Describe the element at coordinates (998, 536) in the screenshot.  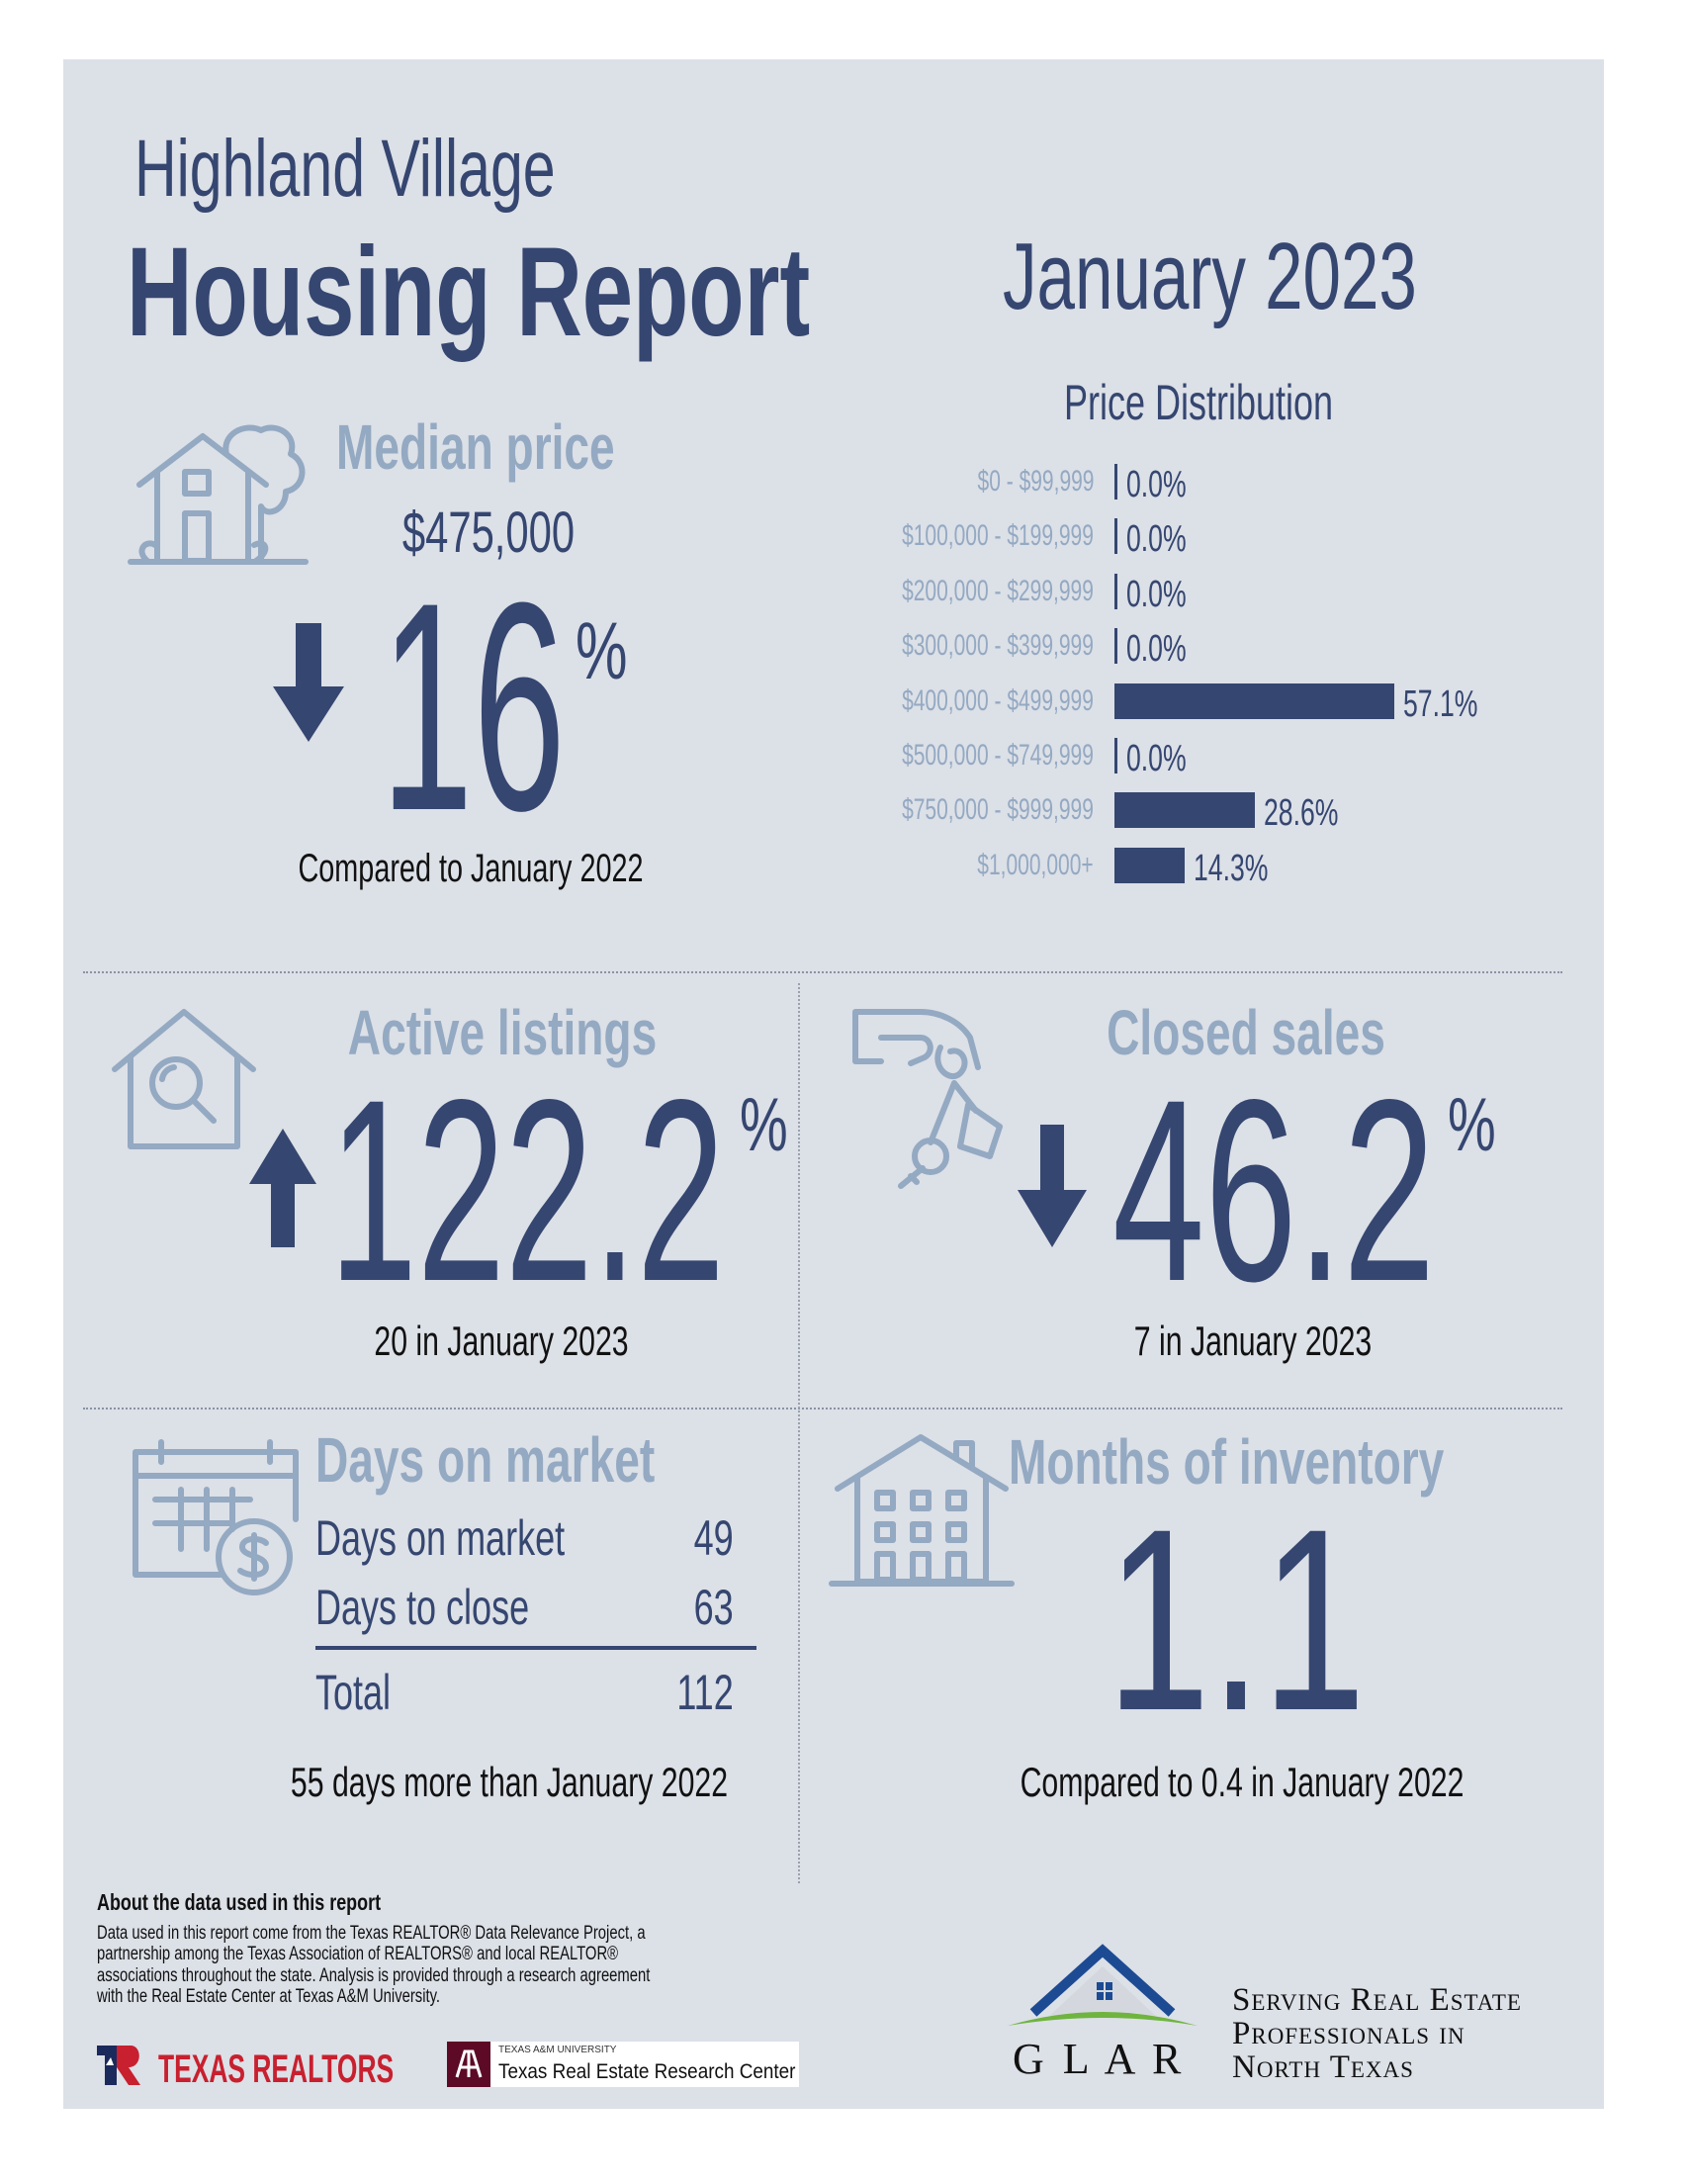
I see `price-range-label: $100,000 - $199,999` at that location.